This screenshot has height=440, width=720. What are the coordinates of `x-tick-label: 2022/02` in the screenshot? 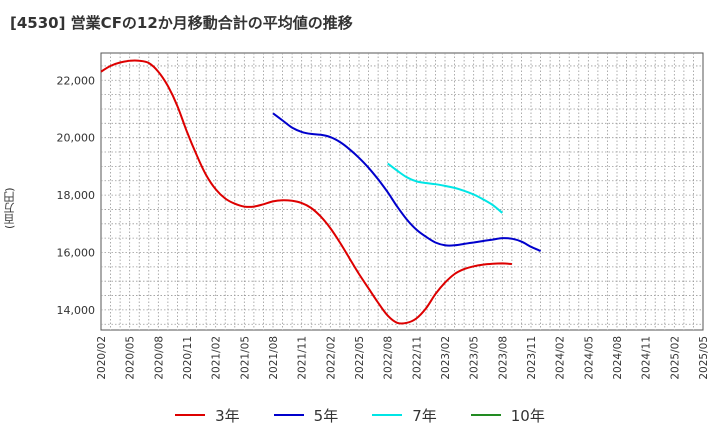 It's located at (331, 358).